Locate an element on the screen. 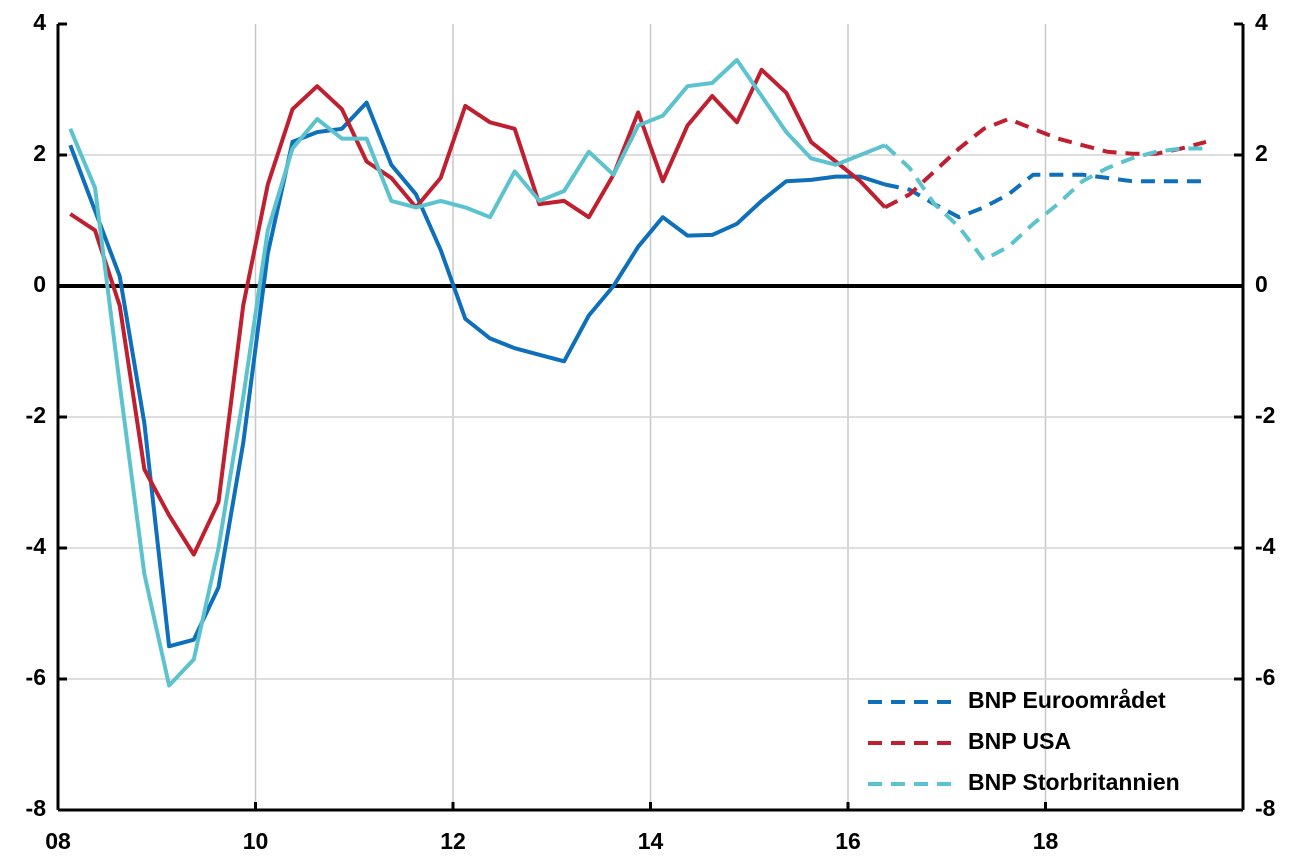 The width and height of the screenshot is (1290, 861). y2-tick-label: -4 is located at coordinates (1265, 546).